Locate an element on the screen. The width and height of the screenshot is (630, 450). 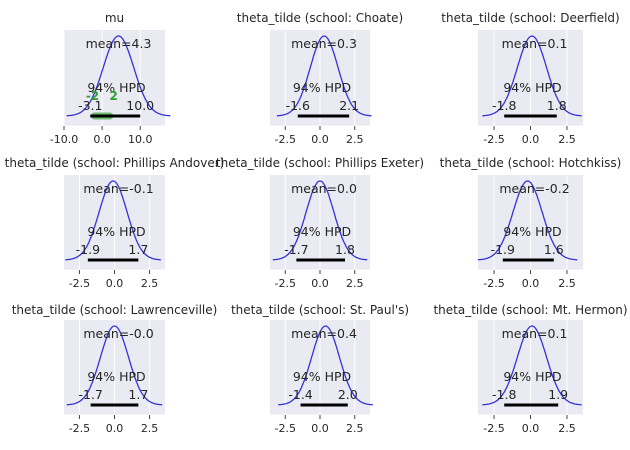
subplot-1: mu mean=4.3 94% HPD -3.1 10.0 -2 2 -10.0 0.0 10.0 is located at coordinates (110, 78).